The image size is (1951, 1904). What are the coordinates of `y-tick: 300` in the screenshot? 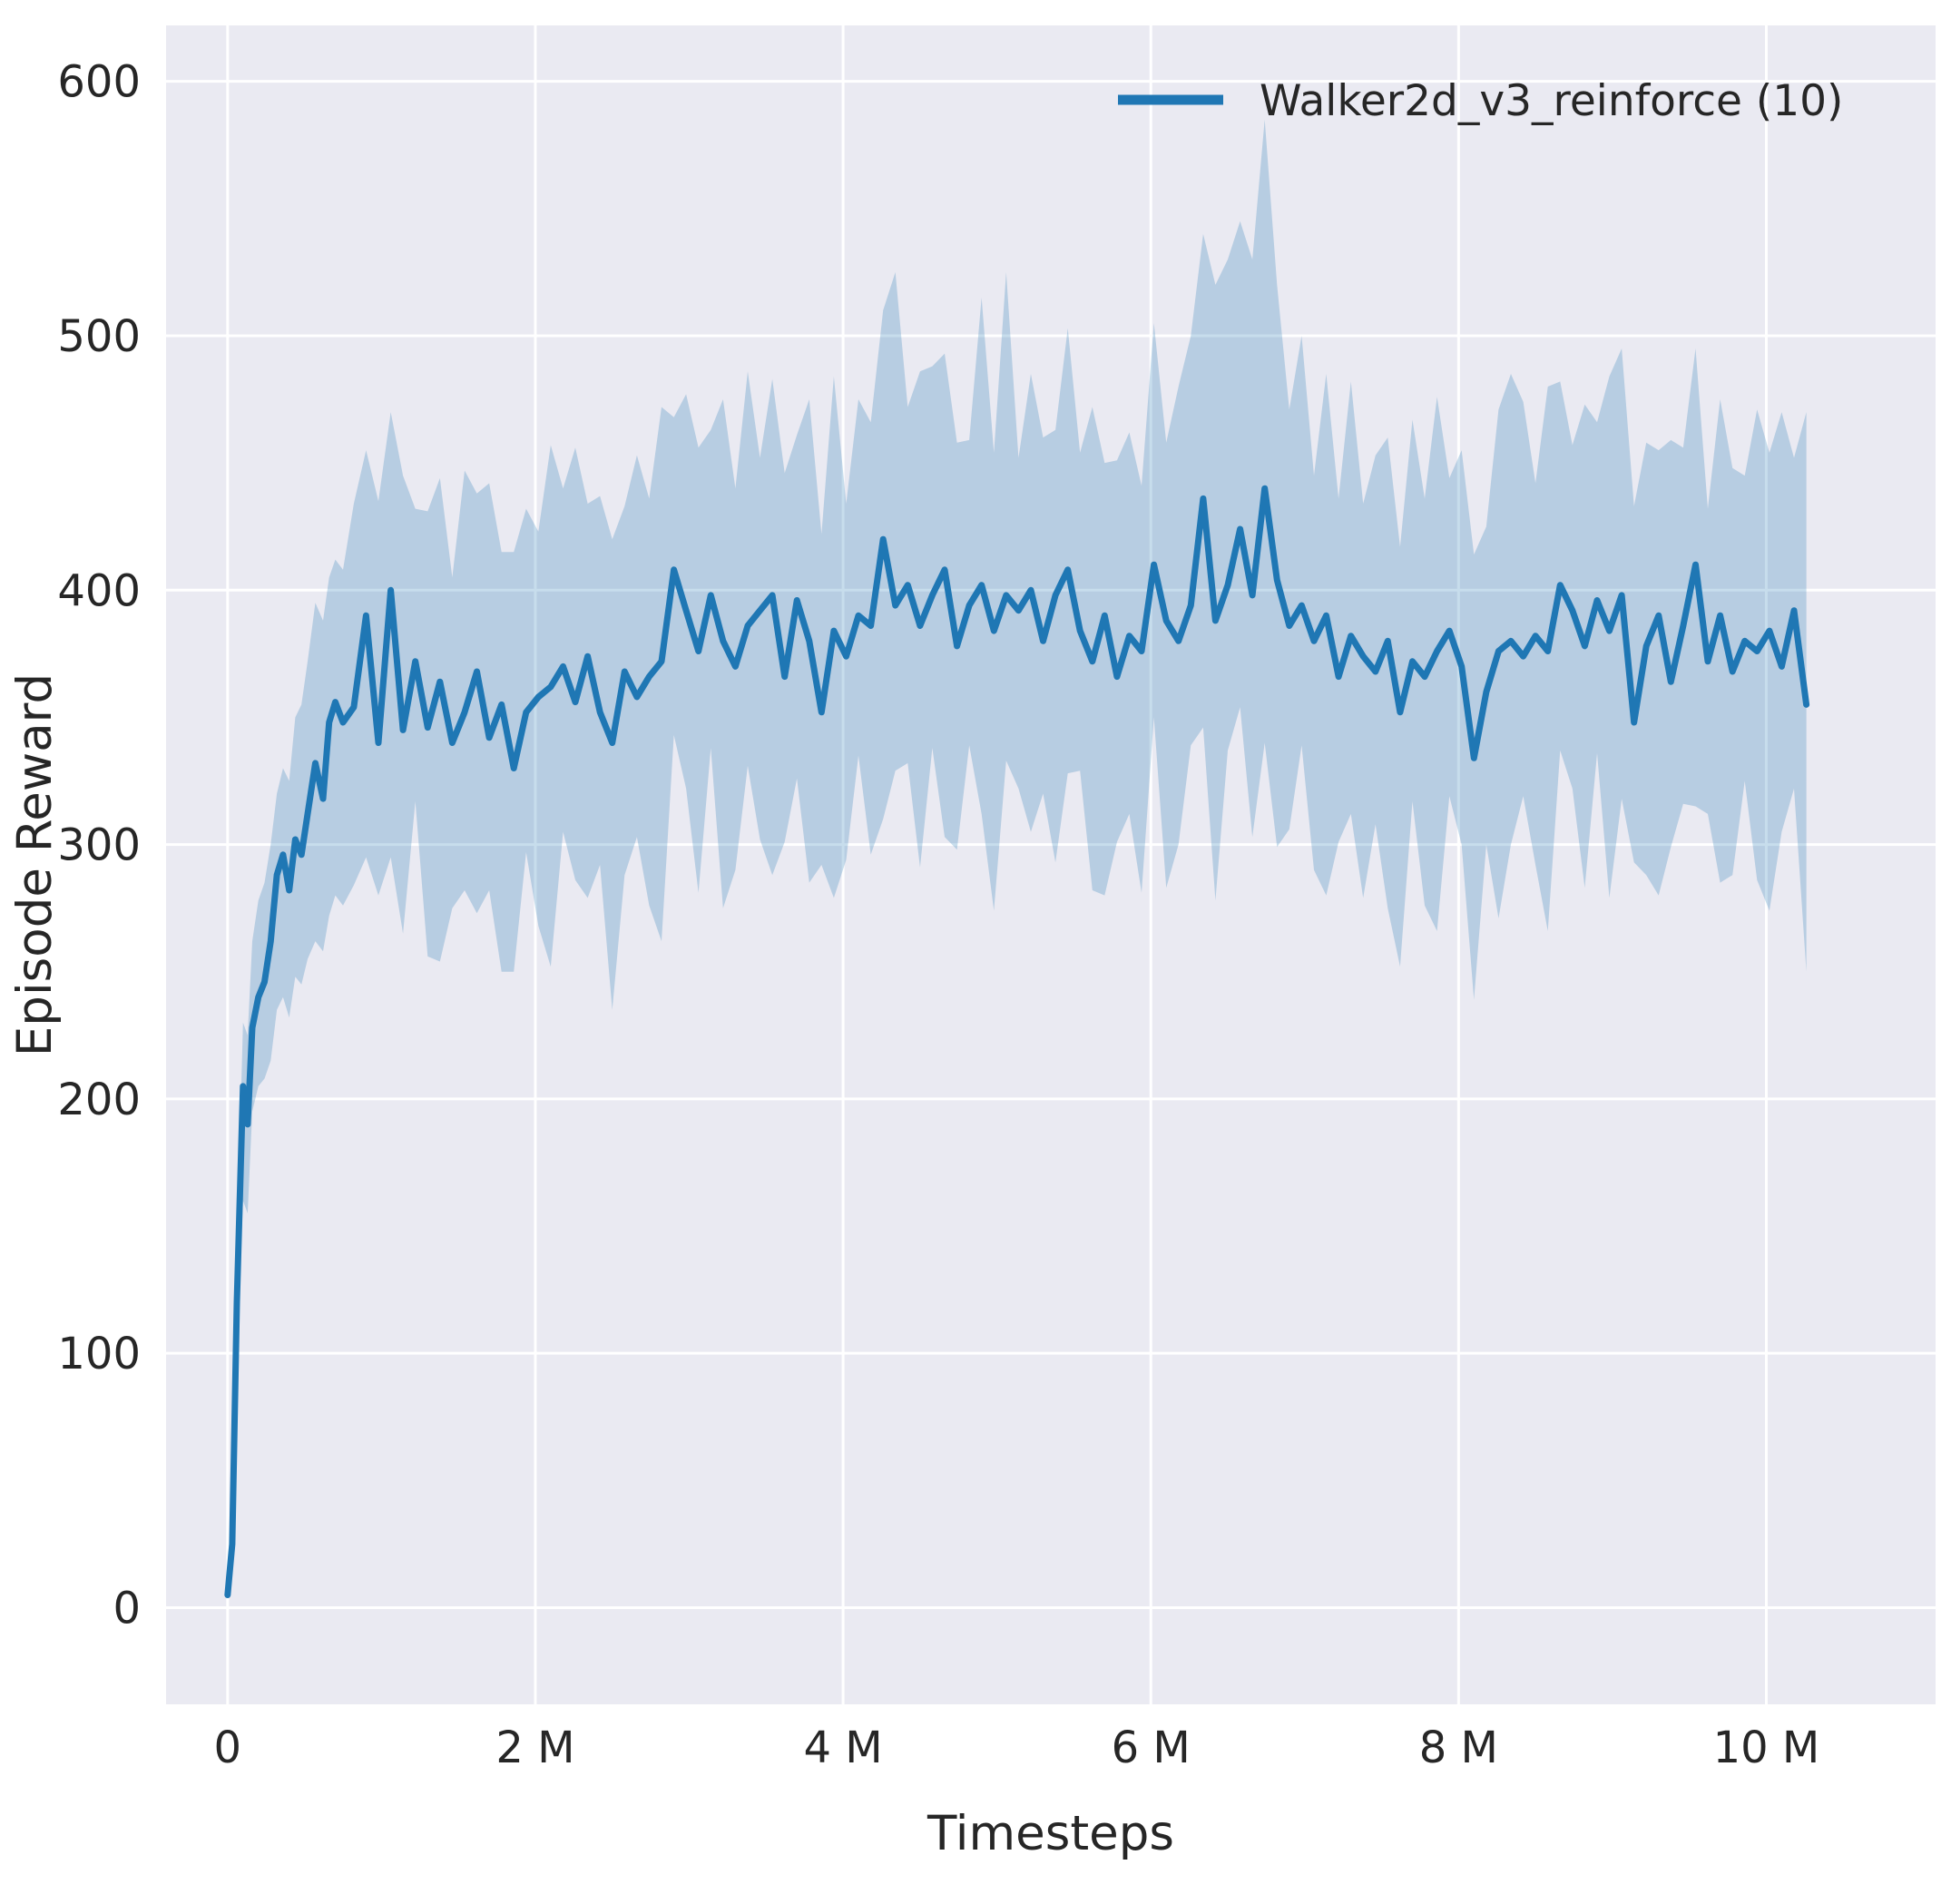 It's located at (99, 846).